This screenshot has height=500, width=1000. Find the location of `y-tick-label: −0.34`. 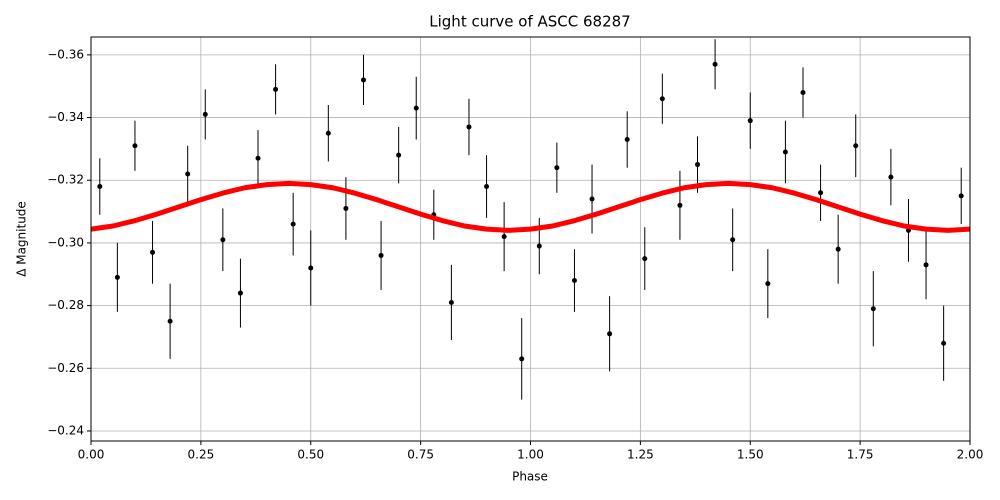

y-tick-label: −0.34 is located at coordinates (65, 117).